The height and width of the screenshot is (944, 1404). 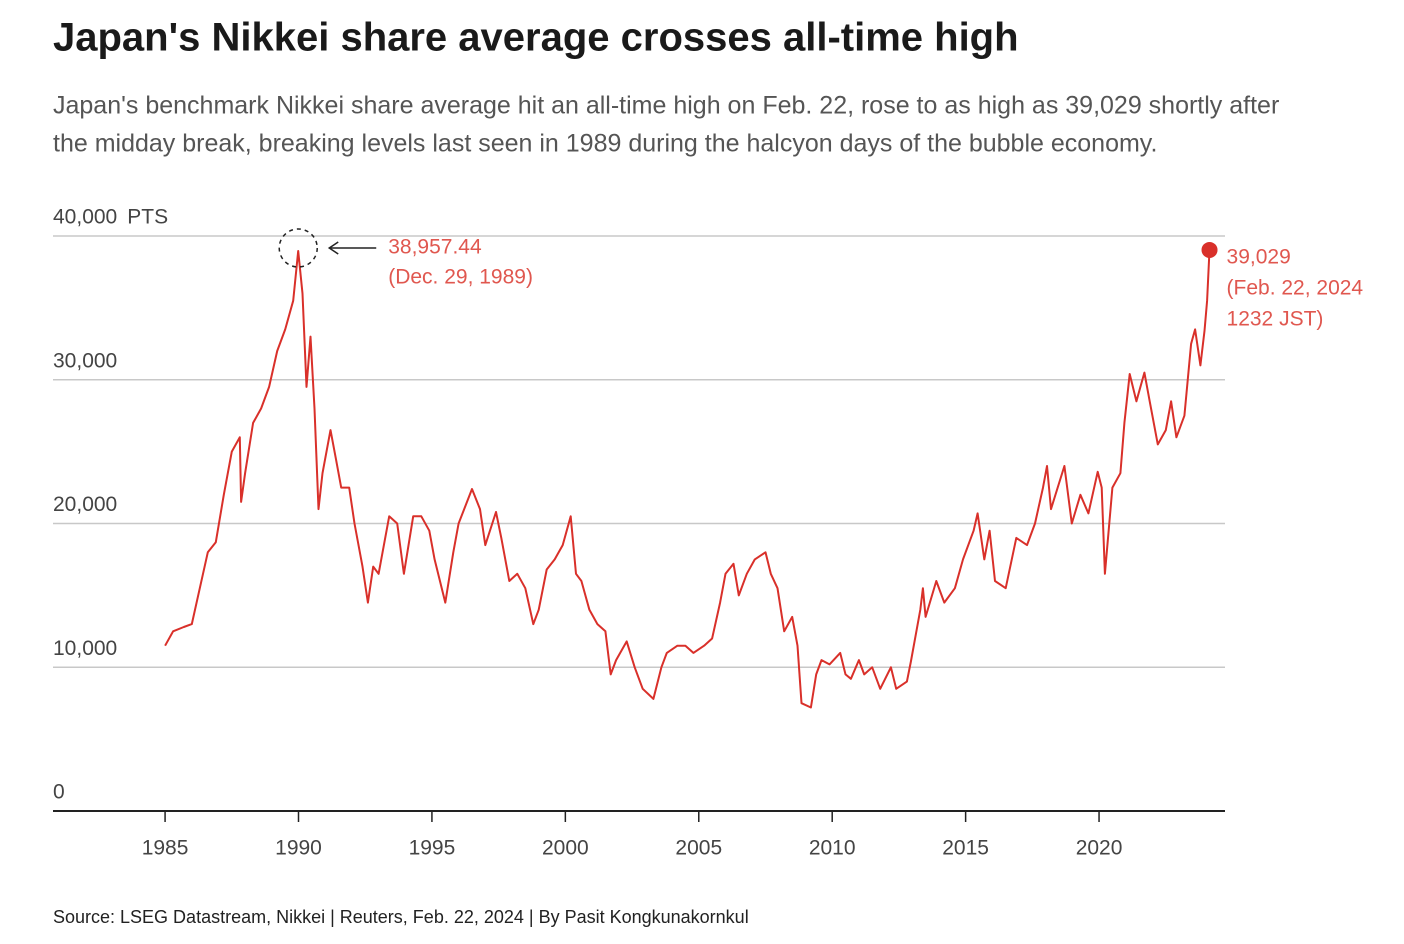 What do you see at coordinates (1259, 257) in the screenshot?
I see `annotation: 39,029` at bounding box center [1259, 257].